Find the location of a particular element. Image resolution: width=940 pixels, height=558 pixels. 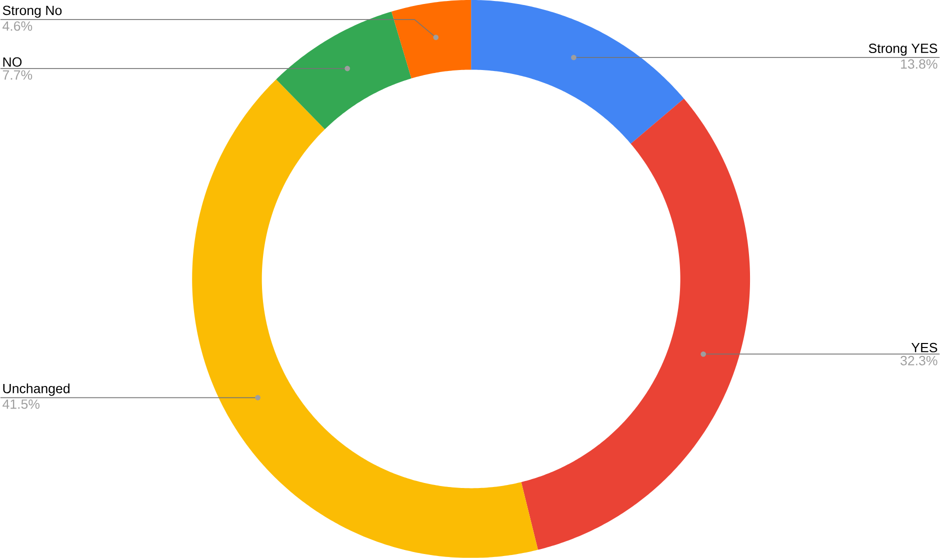

data-label: 4.6% is located at coordinates (17, 26).